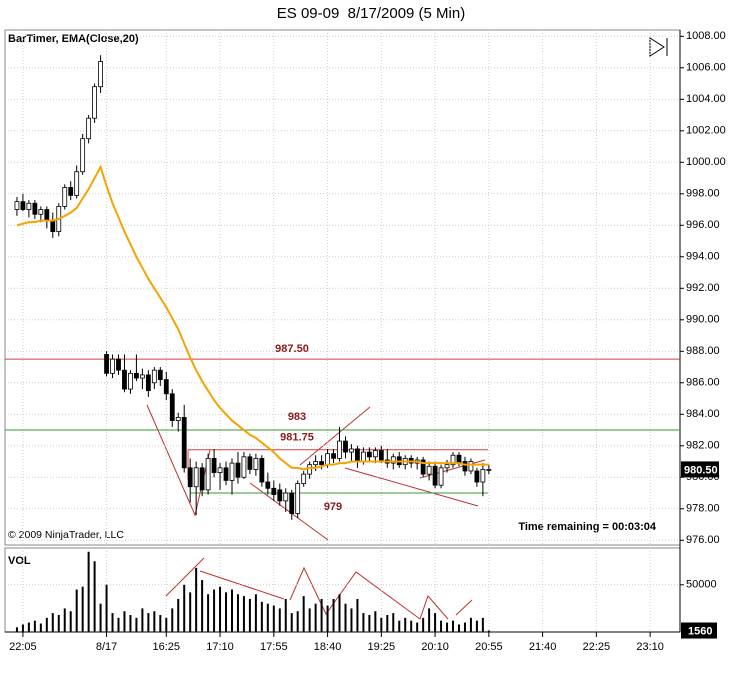 The image size is (742, 682). What do you see at coordinates (66, 535) in the screenshot?
I see `copyright: © 2009 NinjaTrader, LLC` at bounding box center [66, 535].